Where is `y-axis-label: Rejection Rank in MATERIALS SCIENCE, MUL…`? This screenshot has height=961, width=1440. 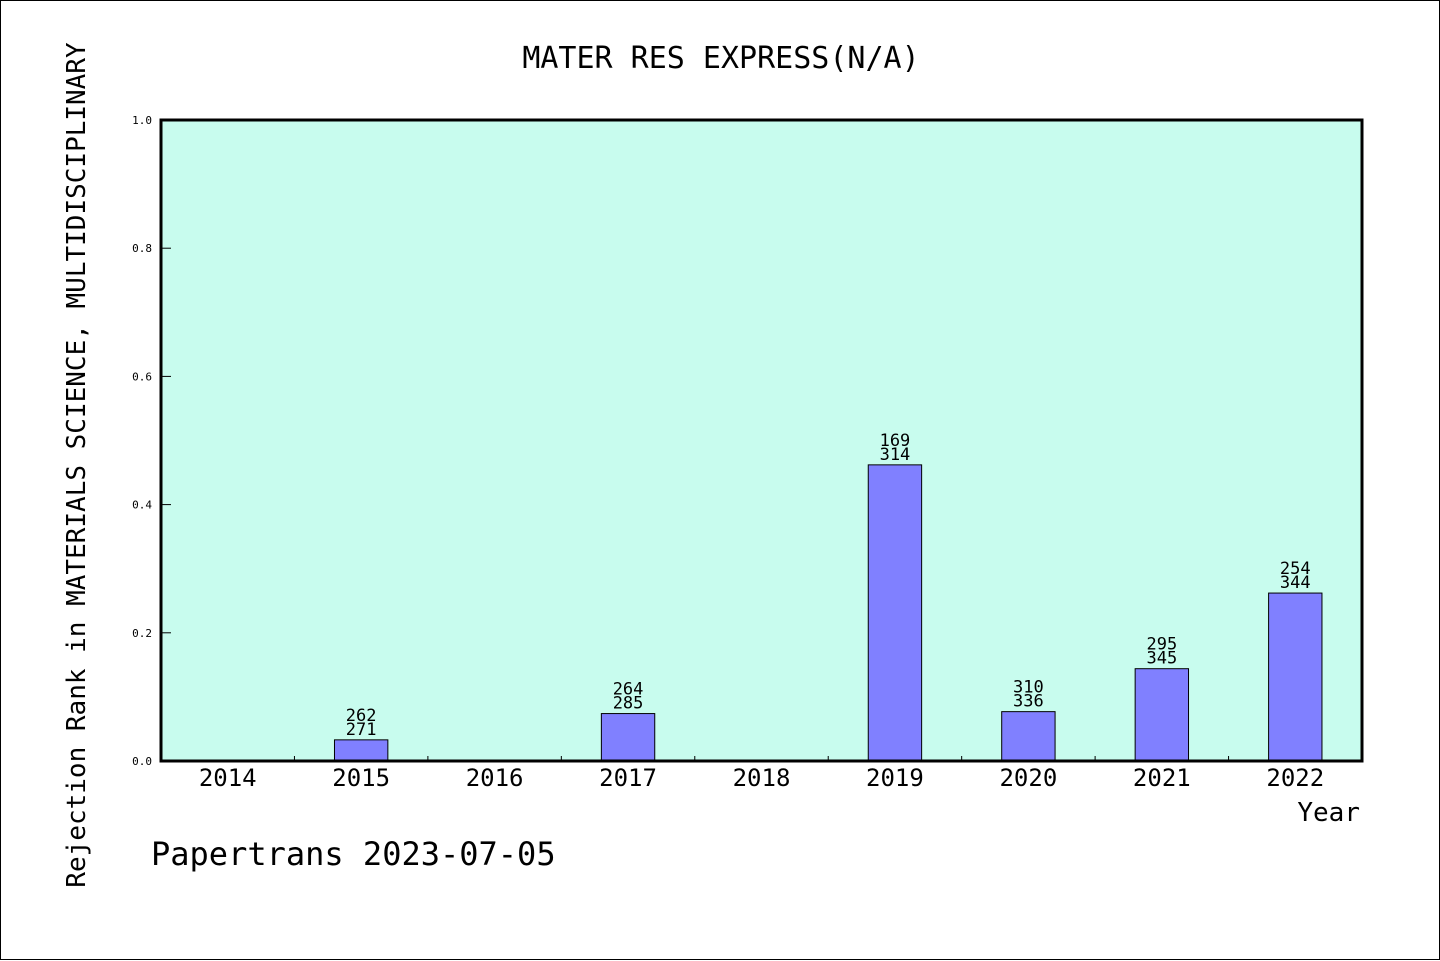 y-axis-label: Rejection Rank in MATERIALS SCIENCE, MUL… is located at coordinates (77, 465).